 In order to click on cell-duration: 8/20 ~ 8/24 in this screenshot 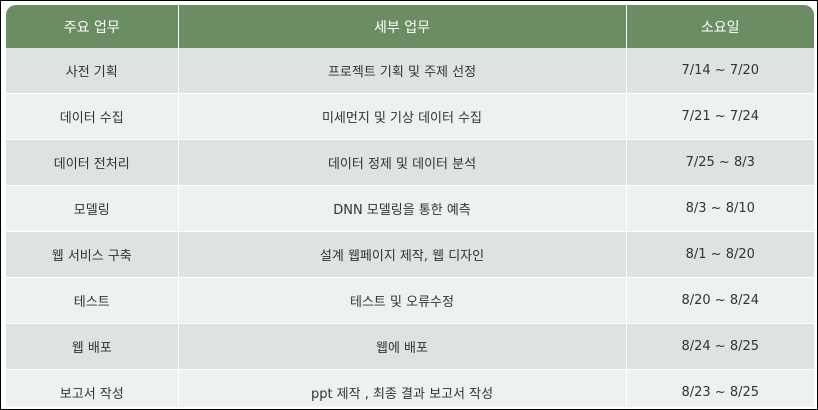, I will do `click(720, 300)`.